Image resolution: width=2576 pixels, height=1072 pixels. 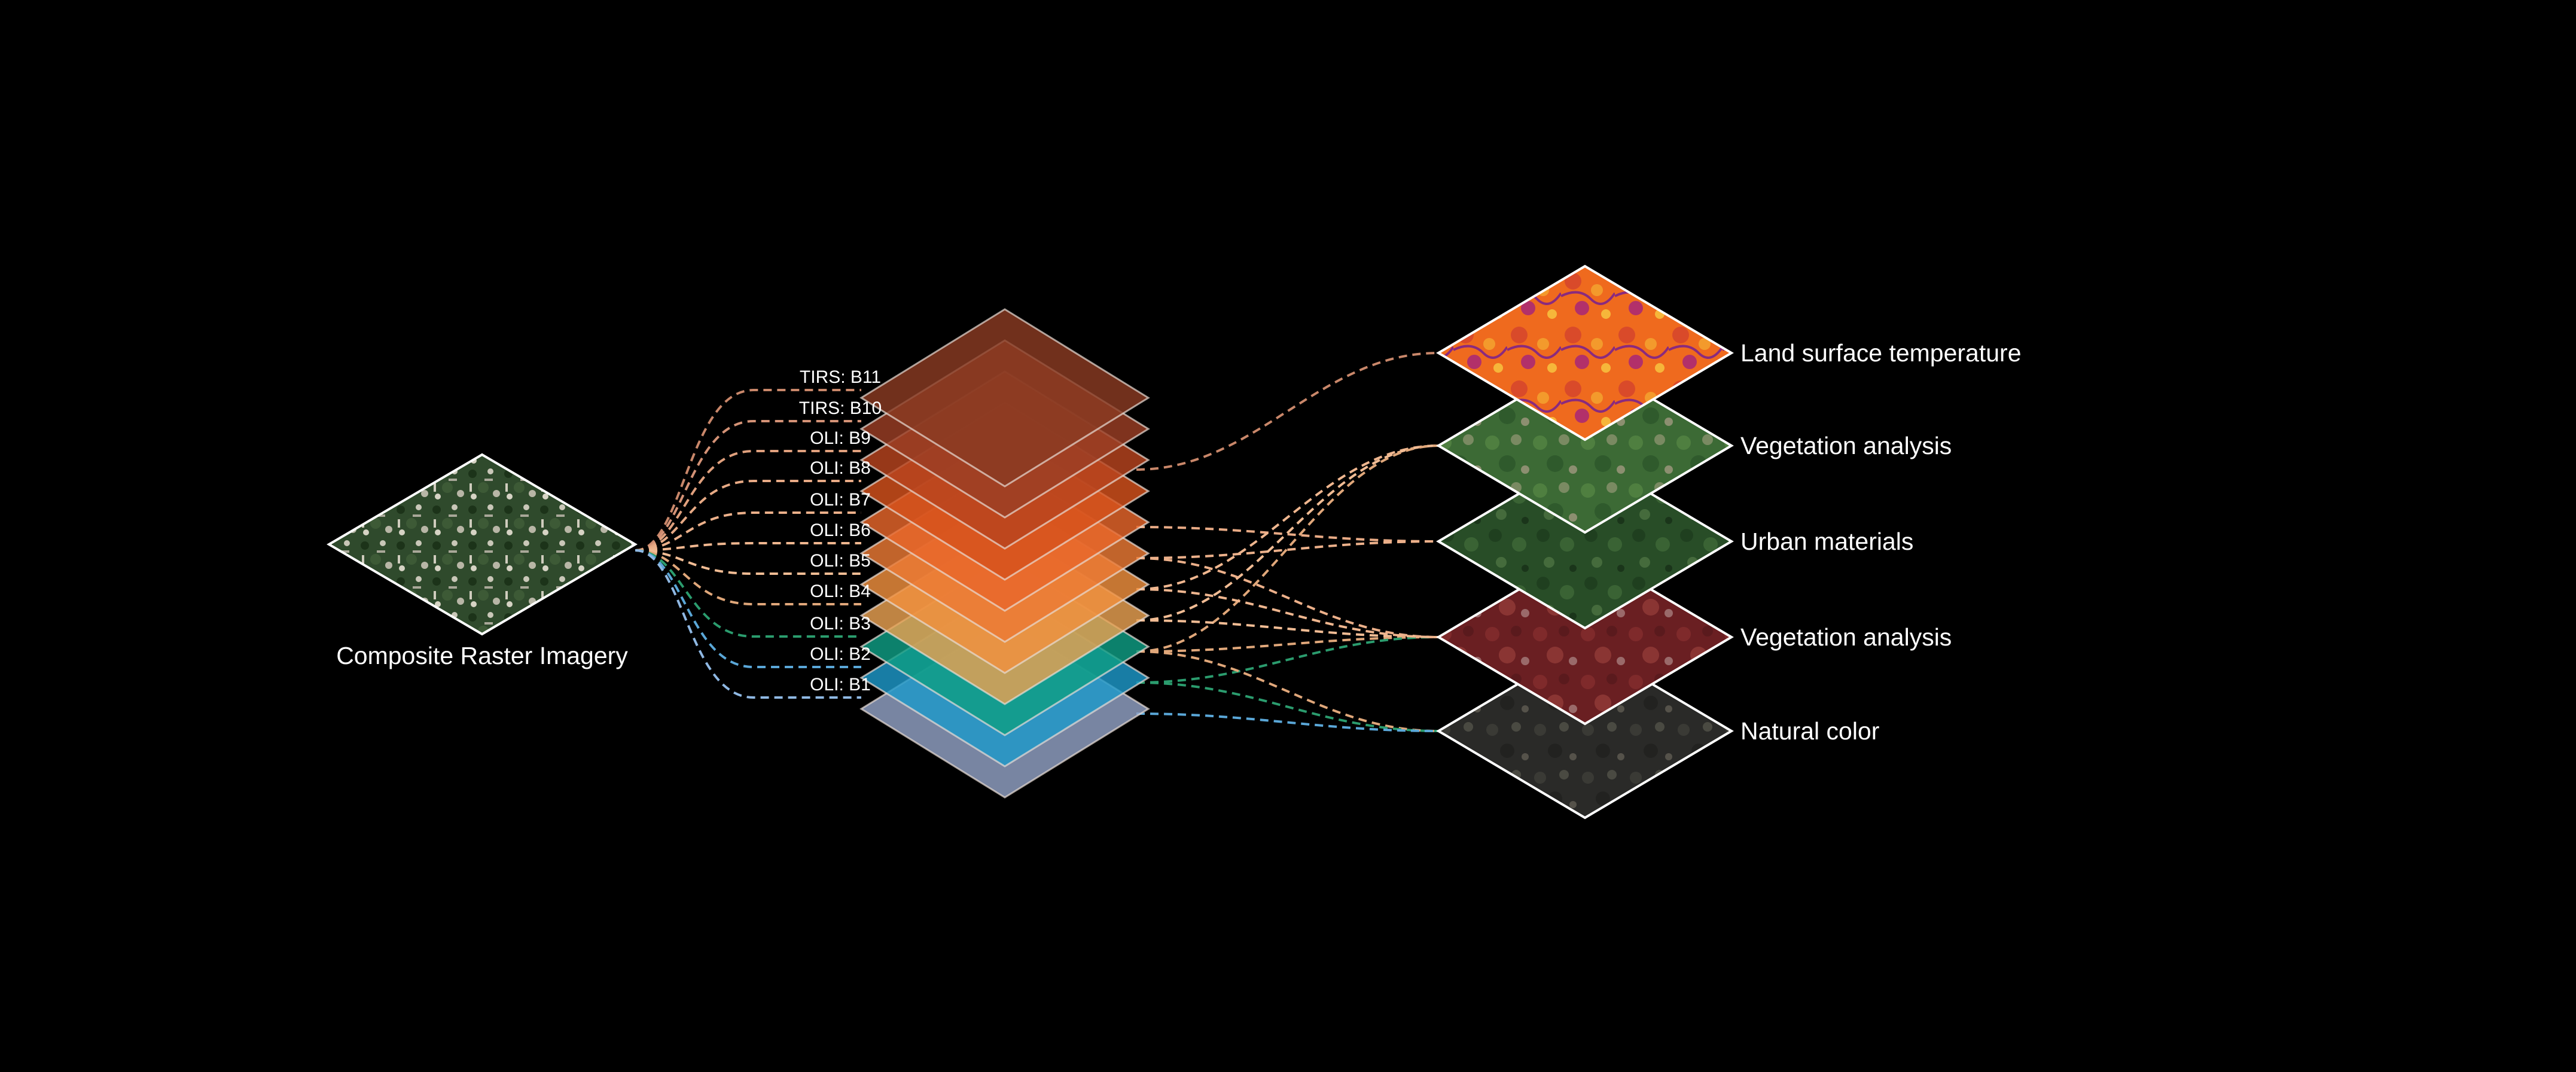 I want to click on source-composite, so click(x=483, y=544).